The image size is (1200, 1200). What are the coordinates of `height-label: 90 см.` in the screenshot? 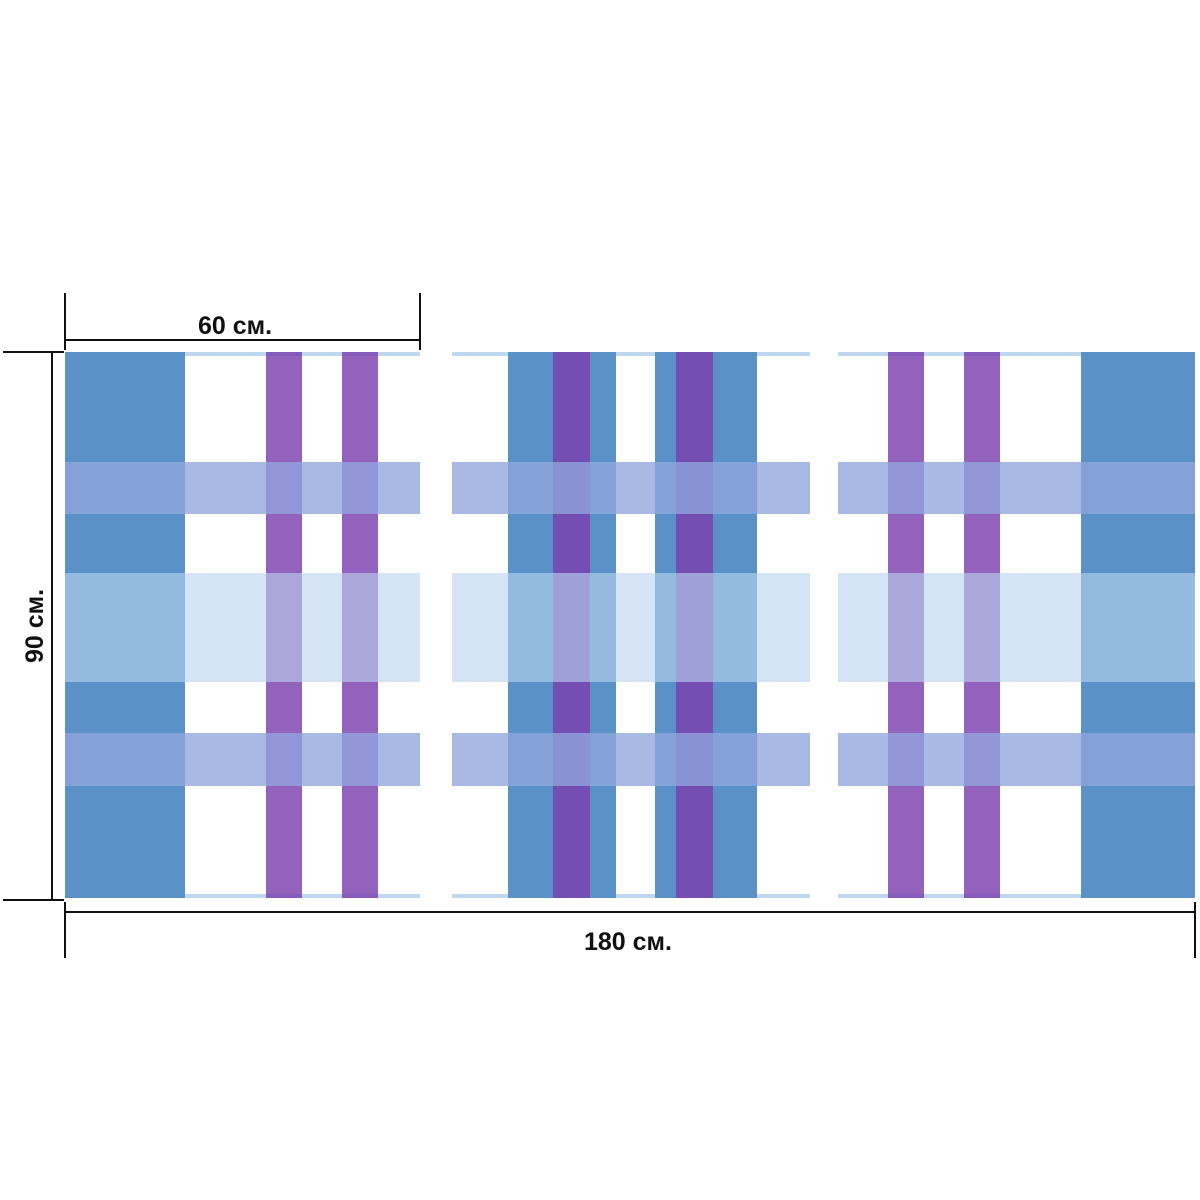 It's located at (35, 626).